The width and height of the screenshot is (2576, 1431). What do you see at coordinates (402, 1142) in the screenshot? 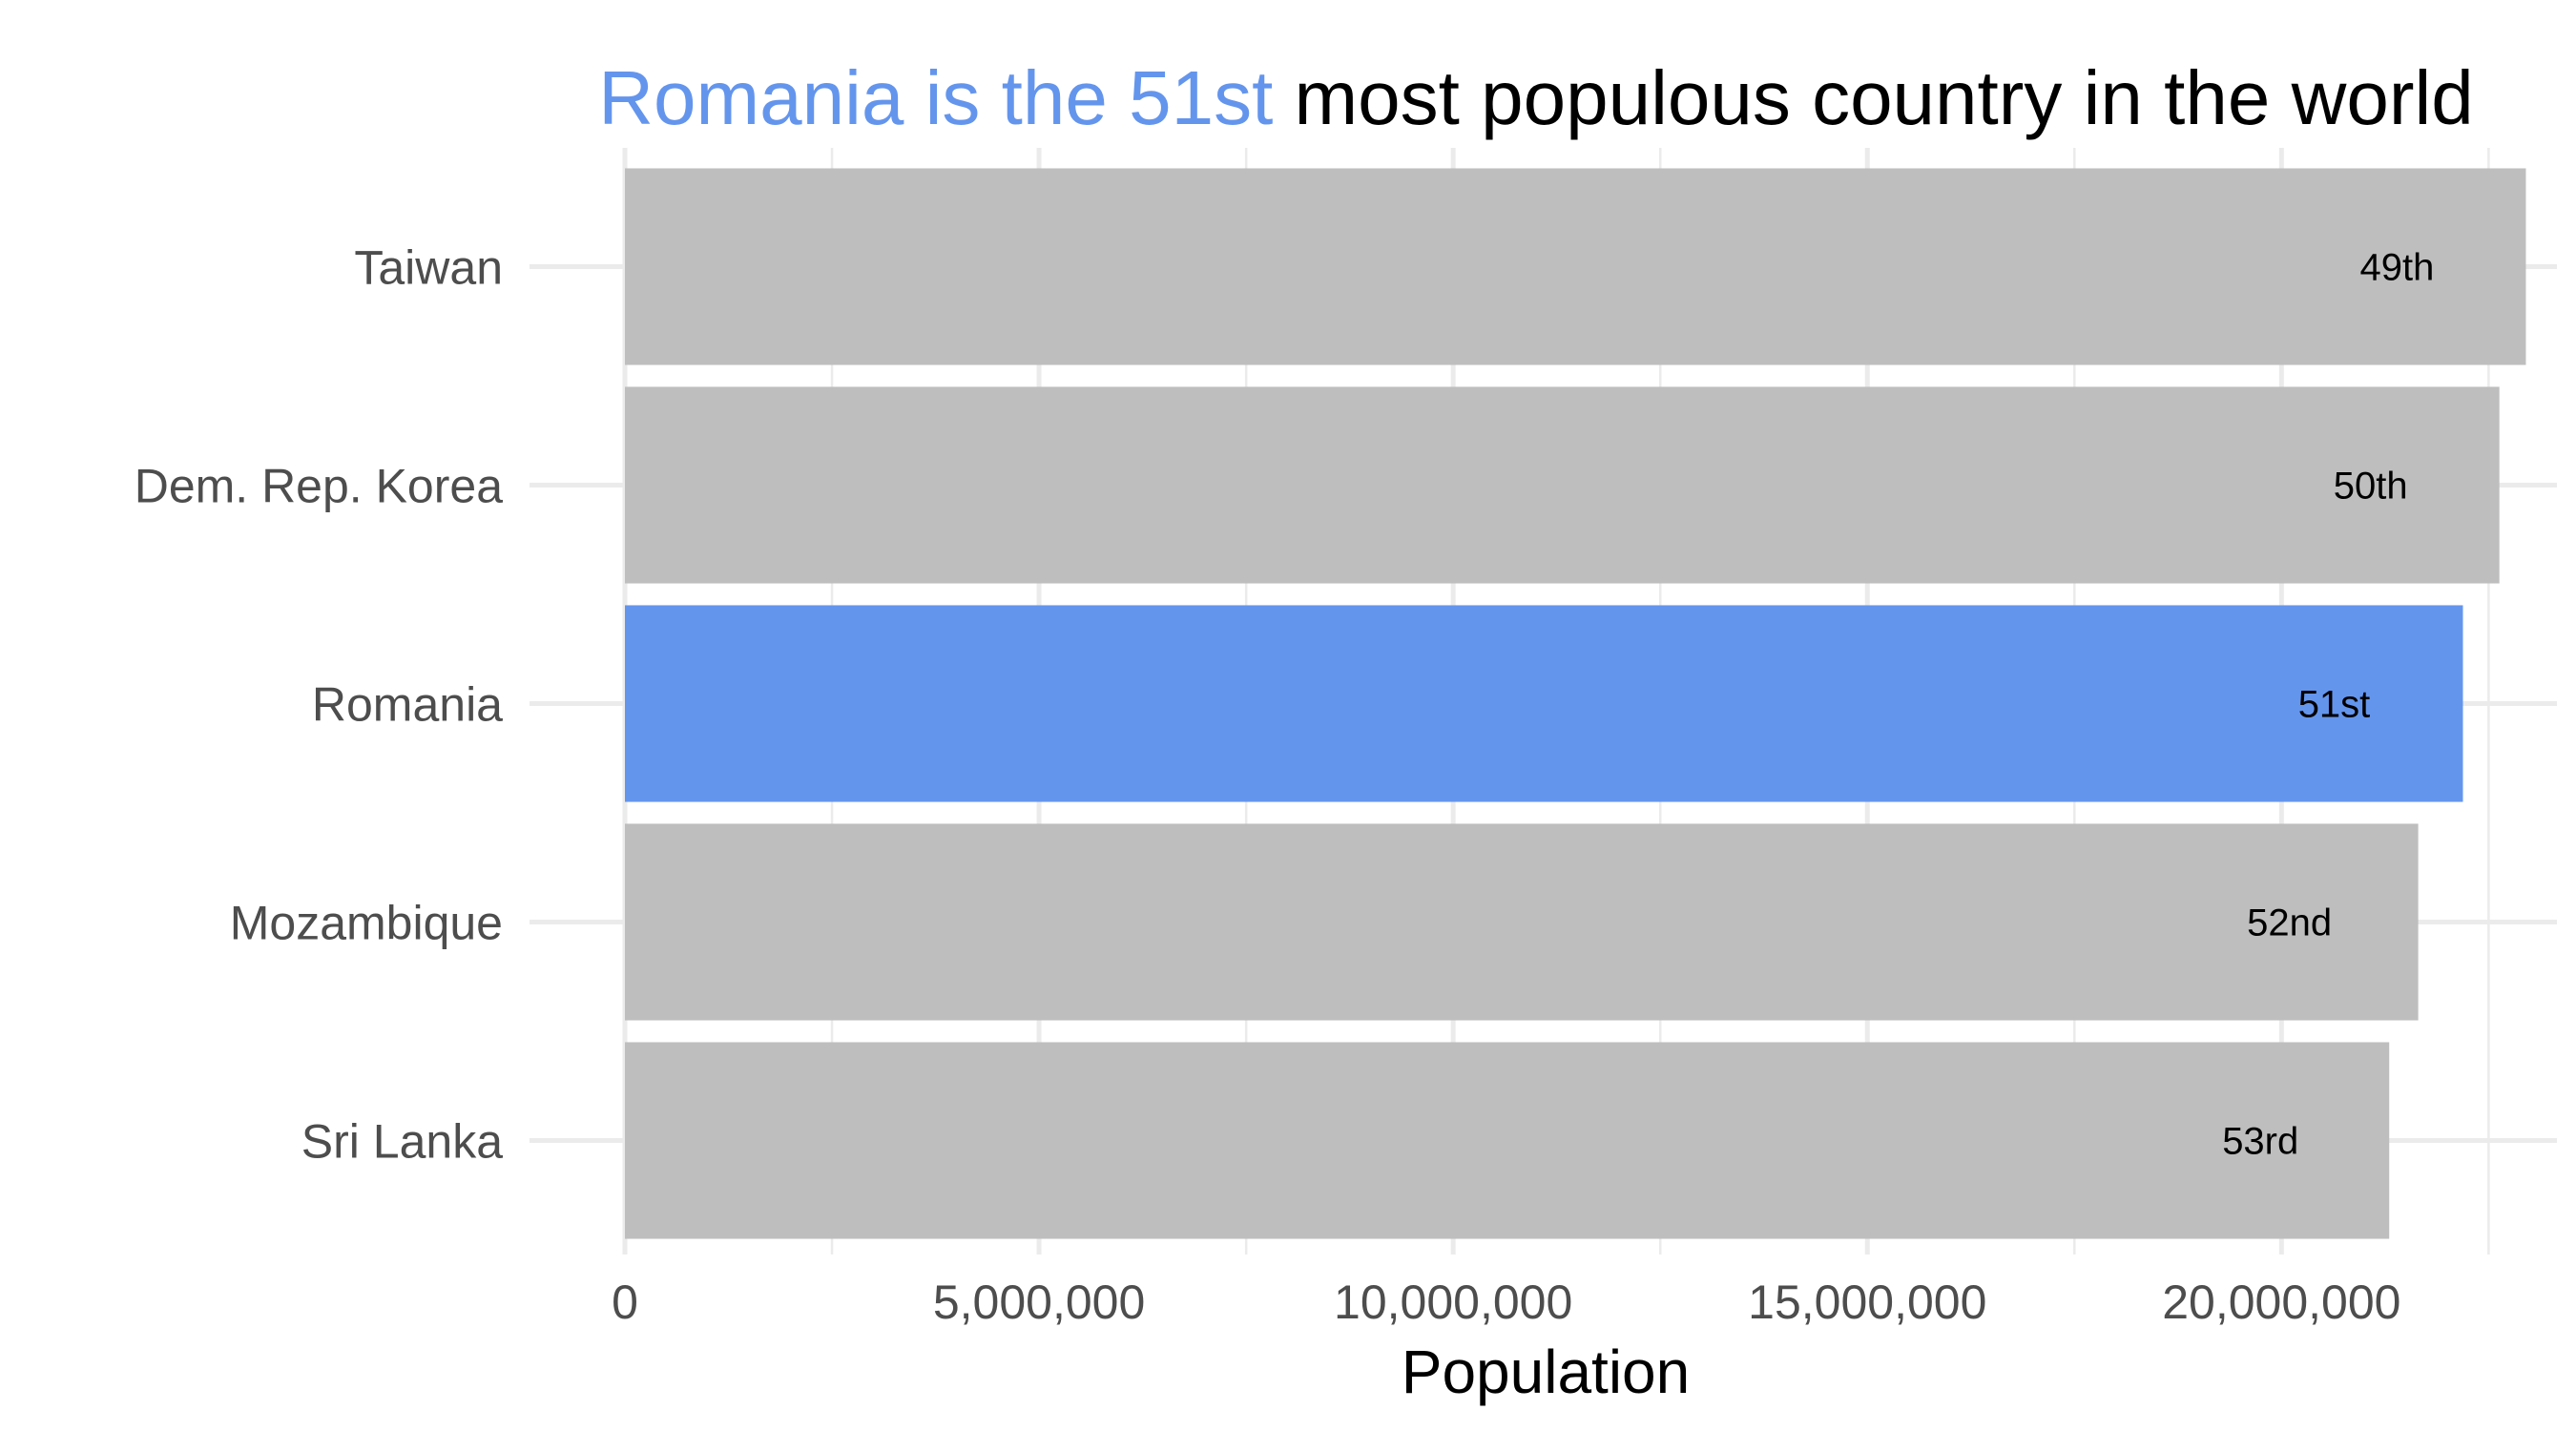
I see `y-tick-label: Sri Lanka` at bounding box center [402, 1142].